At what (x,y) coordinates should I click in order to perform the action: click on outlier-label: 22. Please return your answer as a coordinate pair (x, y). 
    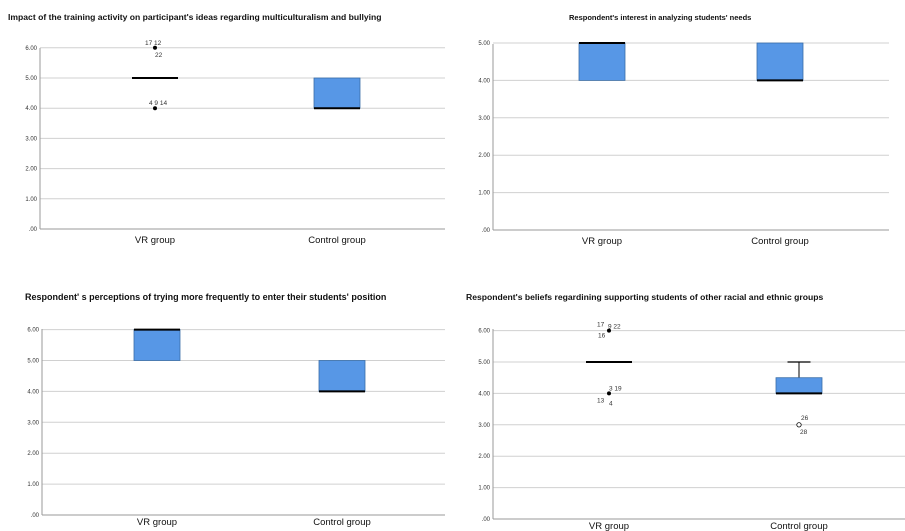
    Looking at the image, I should click on (159, 55).